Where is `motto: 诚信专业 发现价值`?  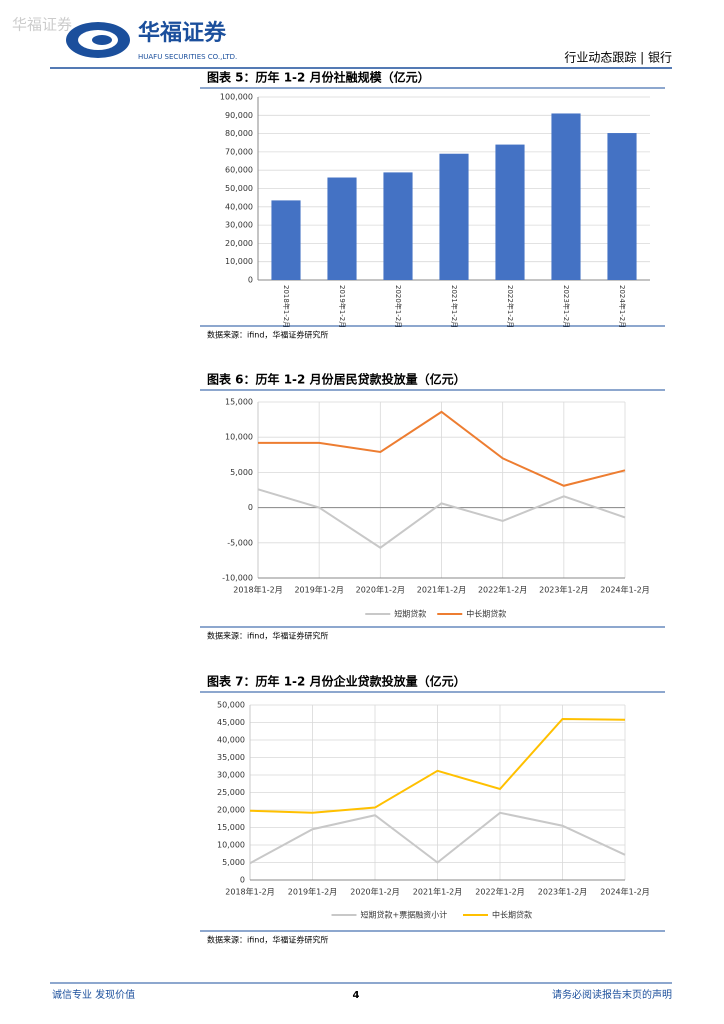 motto: 诚信专业 发现价值 is located at coordinates (93, 994).